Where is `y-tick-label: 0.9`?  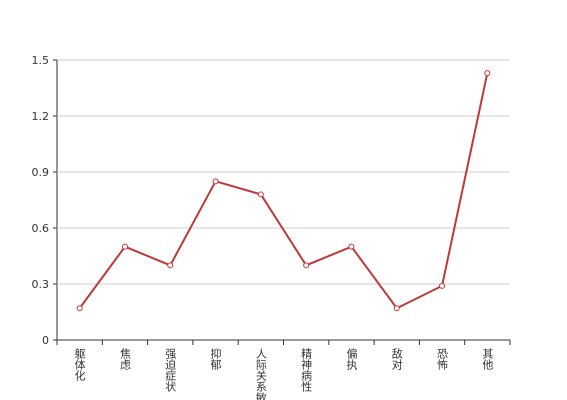
y-tick-label: 0.9 is located at coordinates (41, 172).